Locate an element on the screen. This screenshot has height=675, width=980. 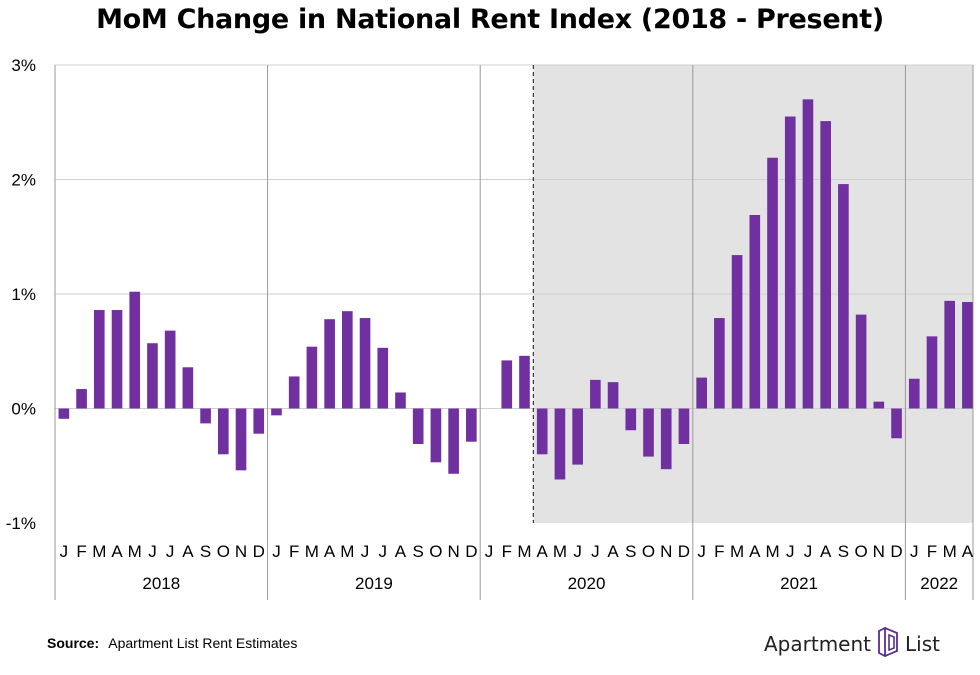
year-label: 2021 is located at coordinates (799, 583).